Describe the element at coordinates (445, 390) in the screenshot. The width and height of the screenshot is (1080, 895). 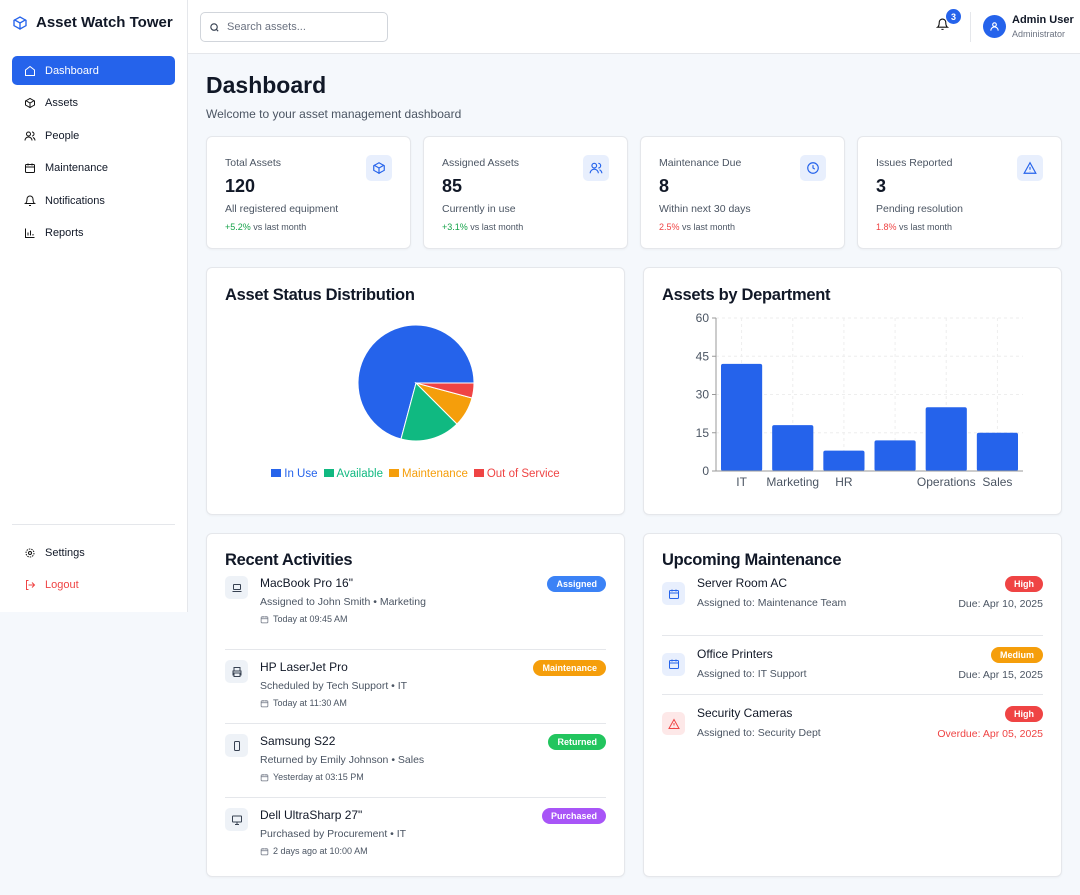
I see `pie-slice-out-of-service` at that location.